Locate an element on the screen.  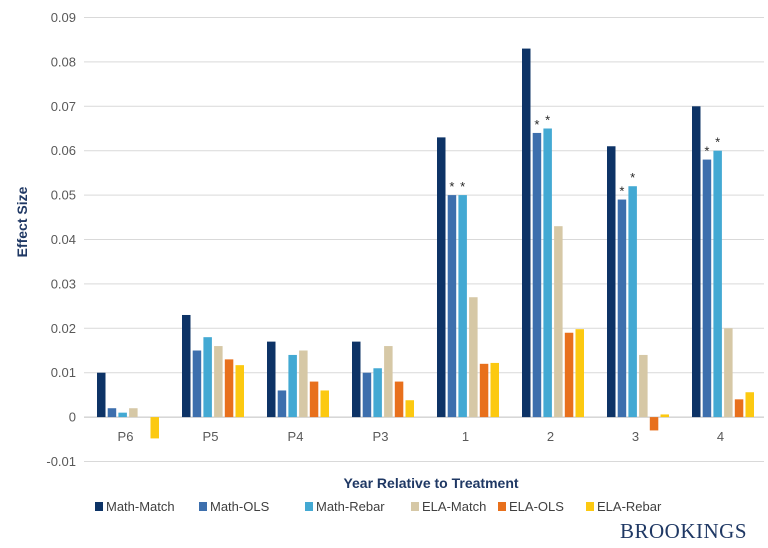
y-tick-label: 0.07 is located at coordinates (63, 106).